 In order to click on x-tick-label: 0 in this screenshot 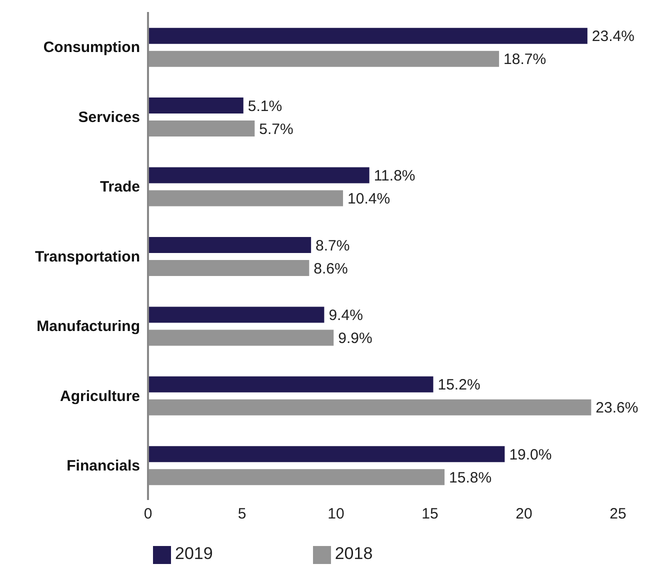, I will do `click(148, 514)`.